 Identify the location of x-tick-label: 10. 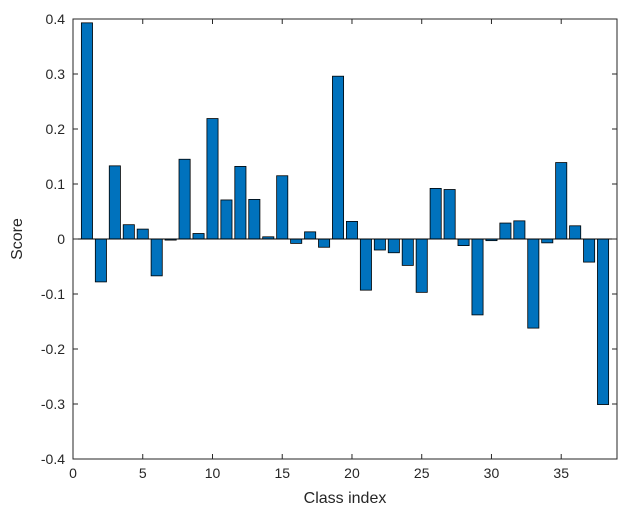
(213, 473).